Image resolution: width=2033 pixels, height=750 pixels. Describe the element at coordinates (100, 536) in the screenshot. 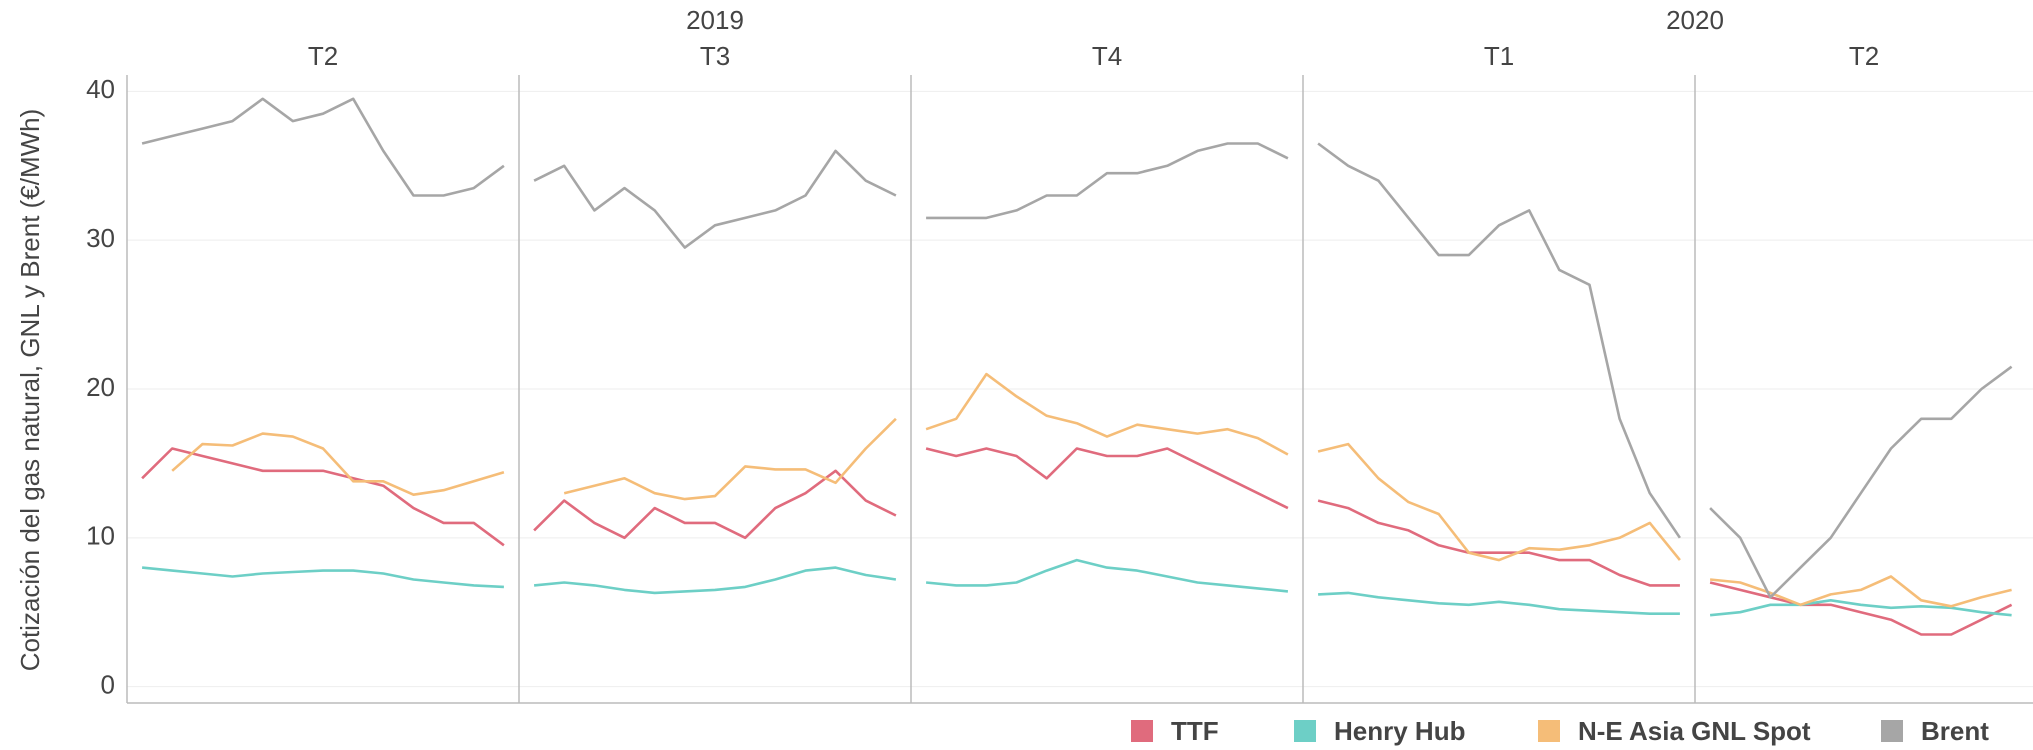

I see `y-tick-label: 10` at that location.